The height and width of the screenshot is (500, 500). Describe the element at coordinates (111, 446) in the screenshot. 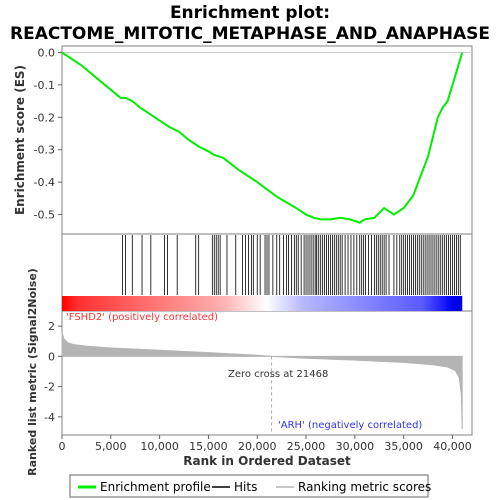

I see `x-tick-label-1: 5,000` at that location.